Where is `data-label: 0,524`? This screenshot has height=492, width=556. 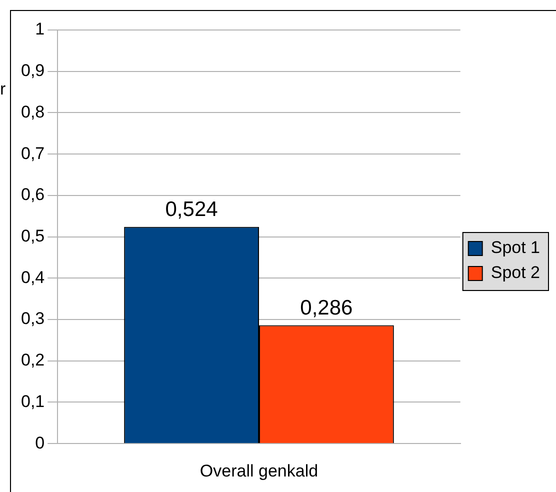
data-label: 0,524 is located at coordinates (191, 210).